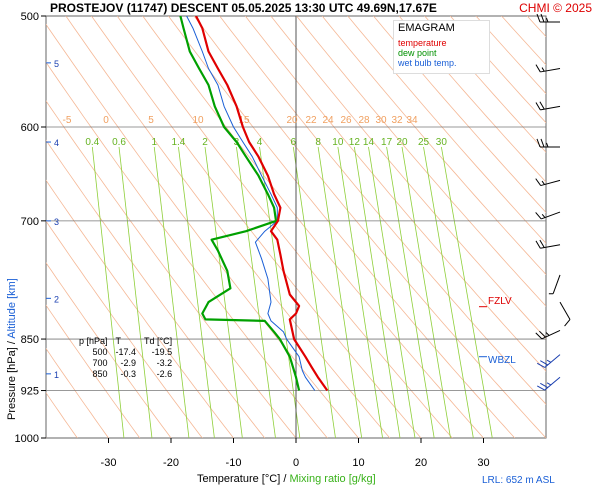 This screenshot has width=600, height=500. I want to click on temperature-tick-label: -30, so click(109, 463).